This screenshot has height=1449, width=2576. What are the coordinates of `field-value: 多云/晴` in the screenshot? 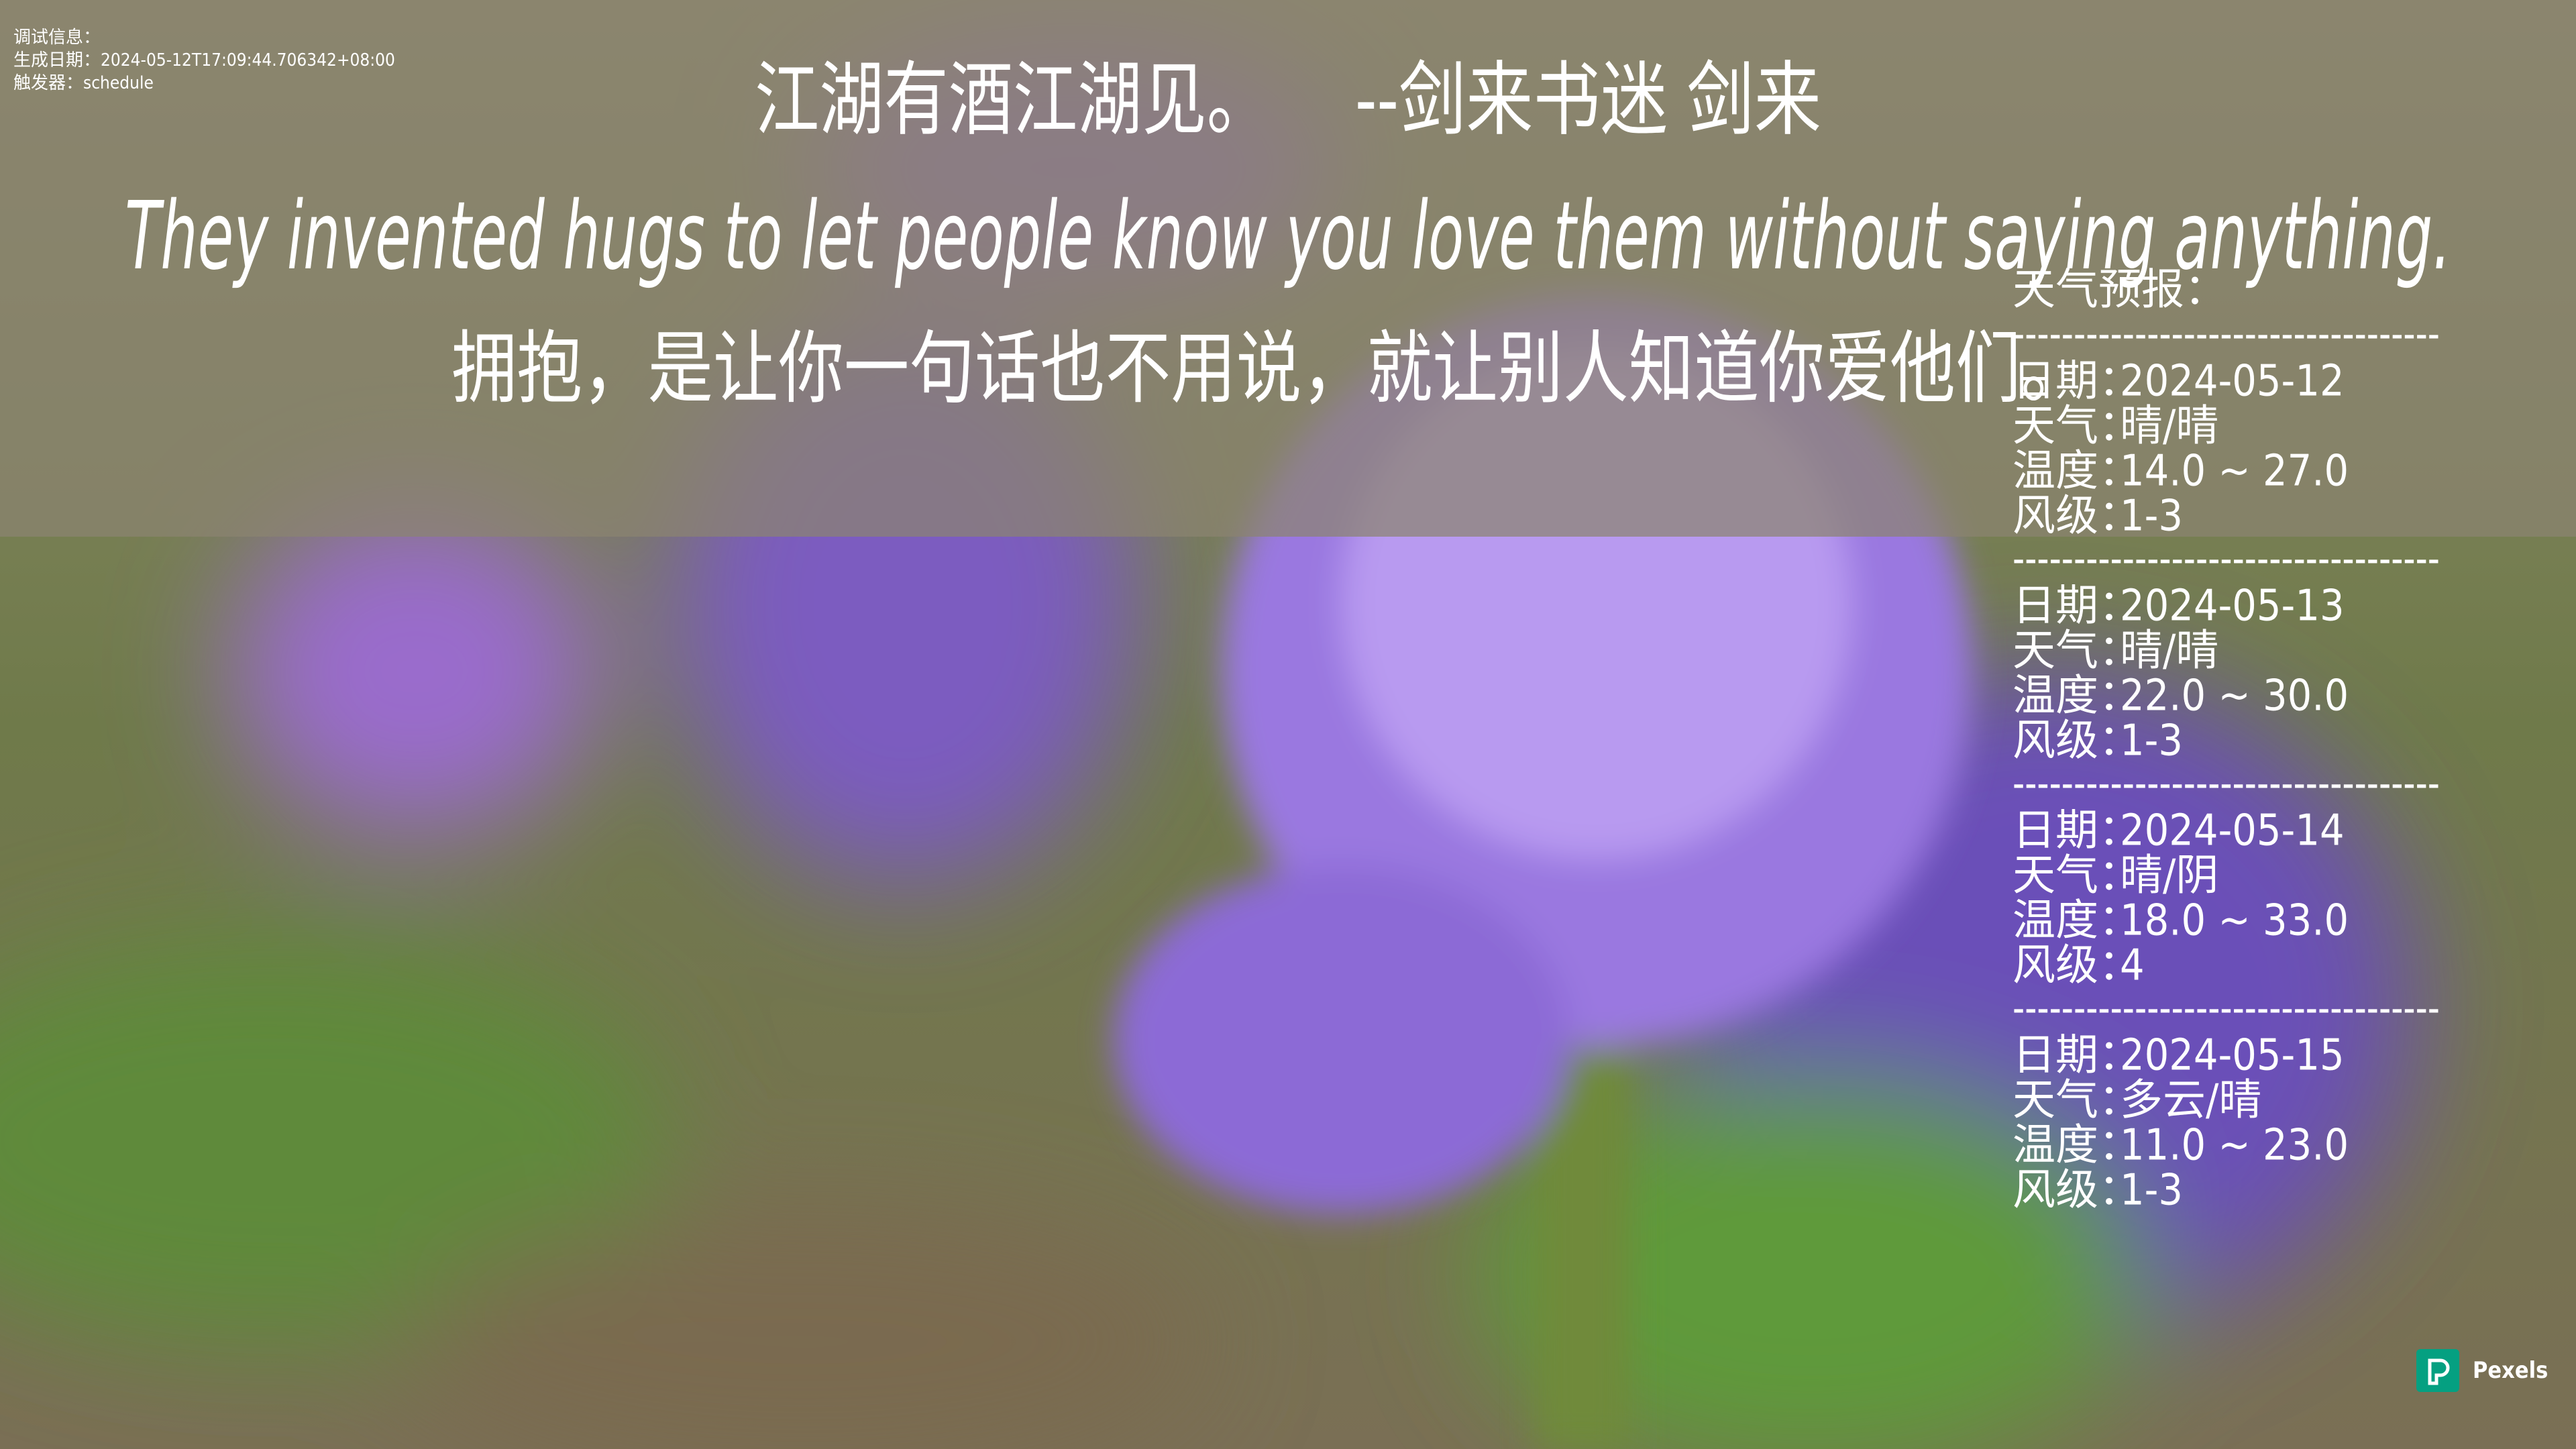 It's located at (2190, 1101).